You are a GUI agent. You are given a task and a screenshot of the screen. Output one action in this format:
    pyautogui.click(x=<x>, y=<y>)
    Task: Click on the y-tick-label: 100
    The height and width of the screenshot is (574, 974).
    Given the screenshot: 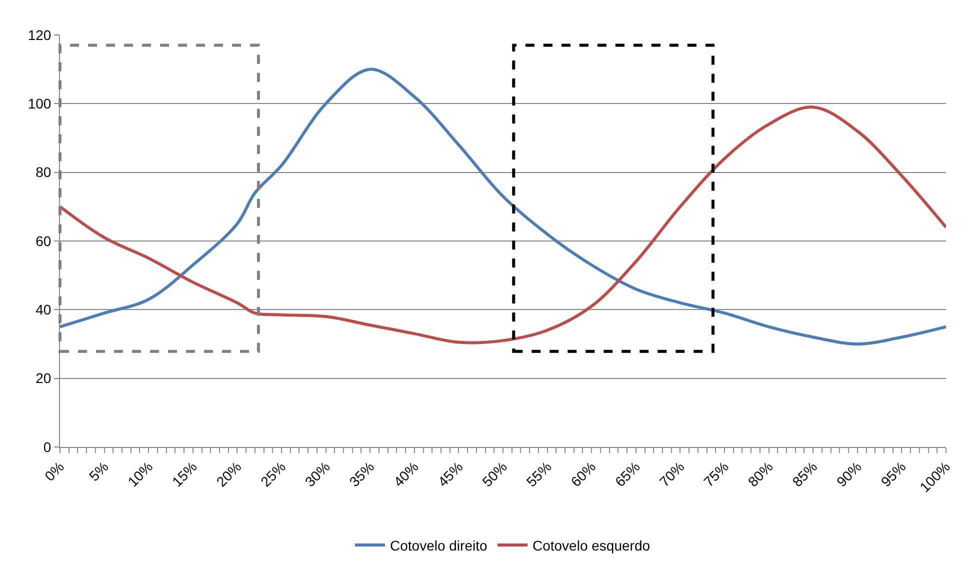 What is the action you would take?
    pyautogui.click(x=40, y=104)
    